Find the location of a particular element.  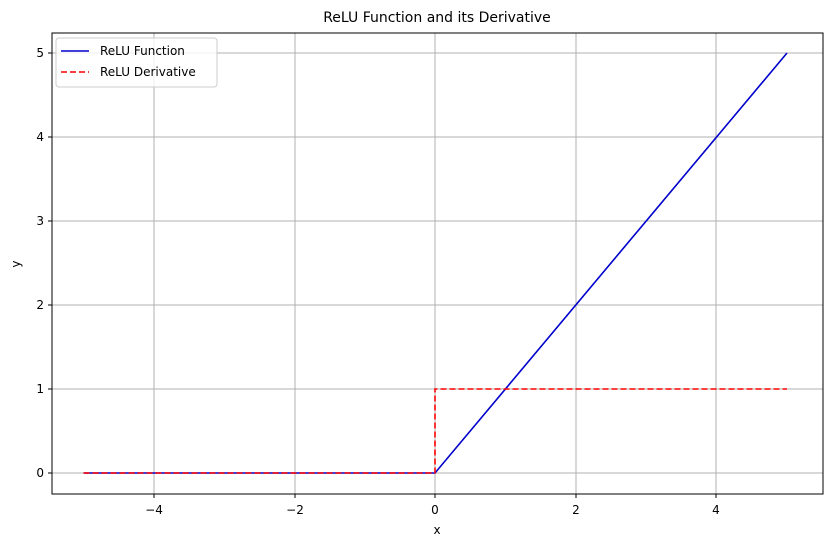

x-tick-label: −2 is located at coordinates (295, 510).